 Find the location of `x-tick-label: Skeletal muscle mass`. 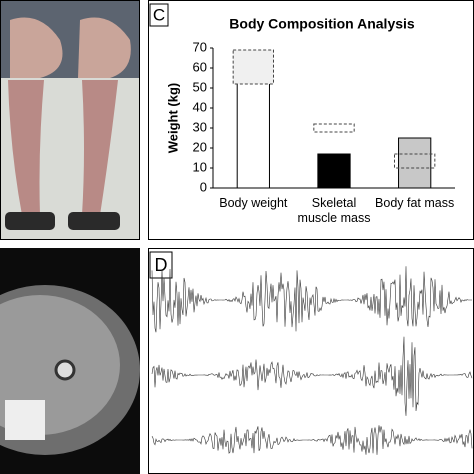

x-tick-label: Skeletal muscle mass is located at coordinates (334, 210).